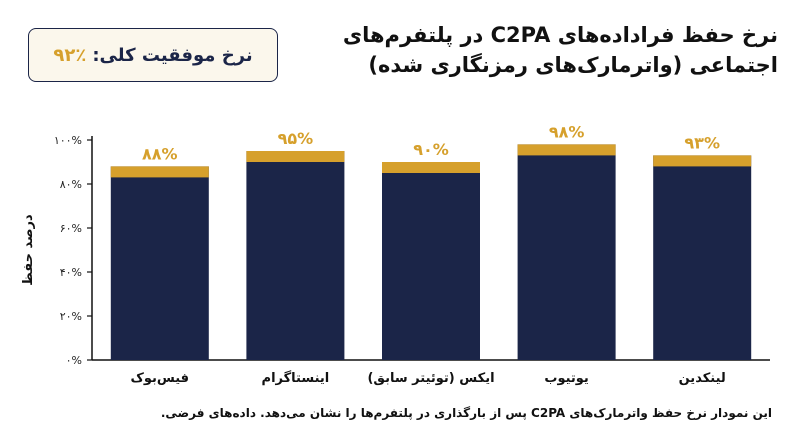  I want to click on y-tick-label: ۰%, so click(74, 360).